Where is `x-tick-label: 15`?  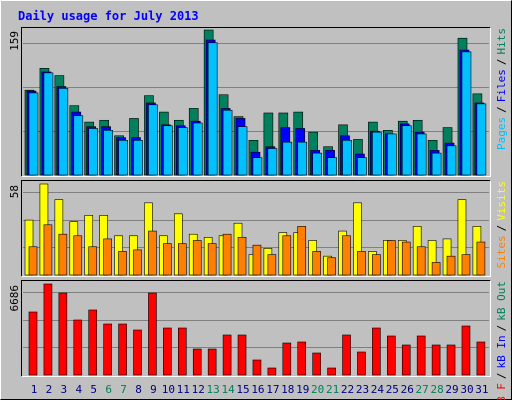 x-tick-label: 15 is located at coordinates (242, 389).